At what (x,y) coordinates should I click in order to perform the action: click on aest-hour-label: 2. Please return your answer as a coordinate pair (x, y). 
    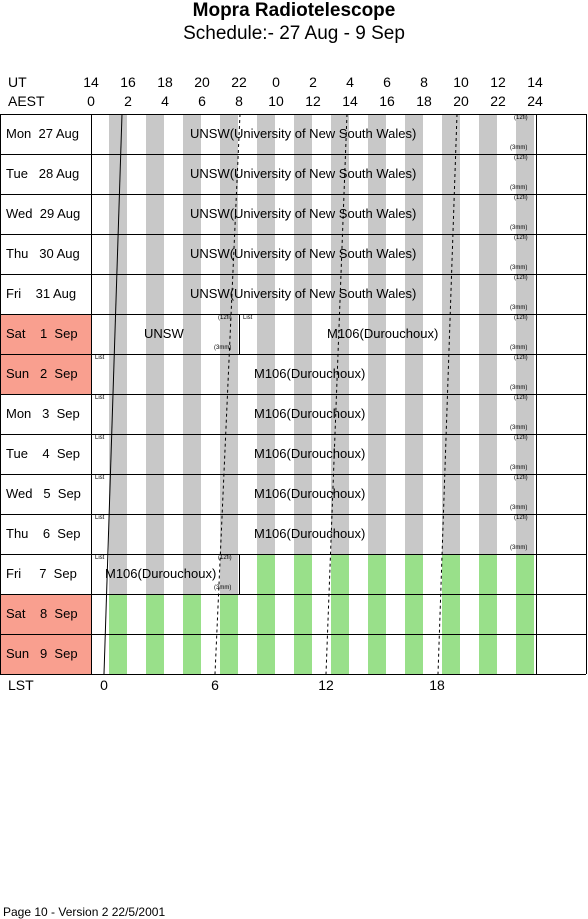
    Looking at the image, I should click on (128, 101).